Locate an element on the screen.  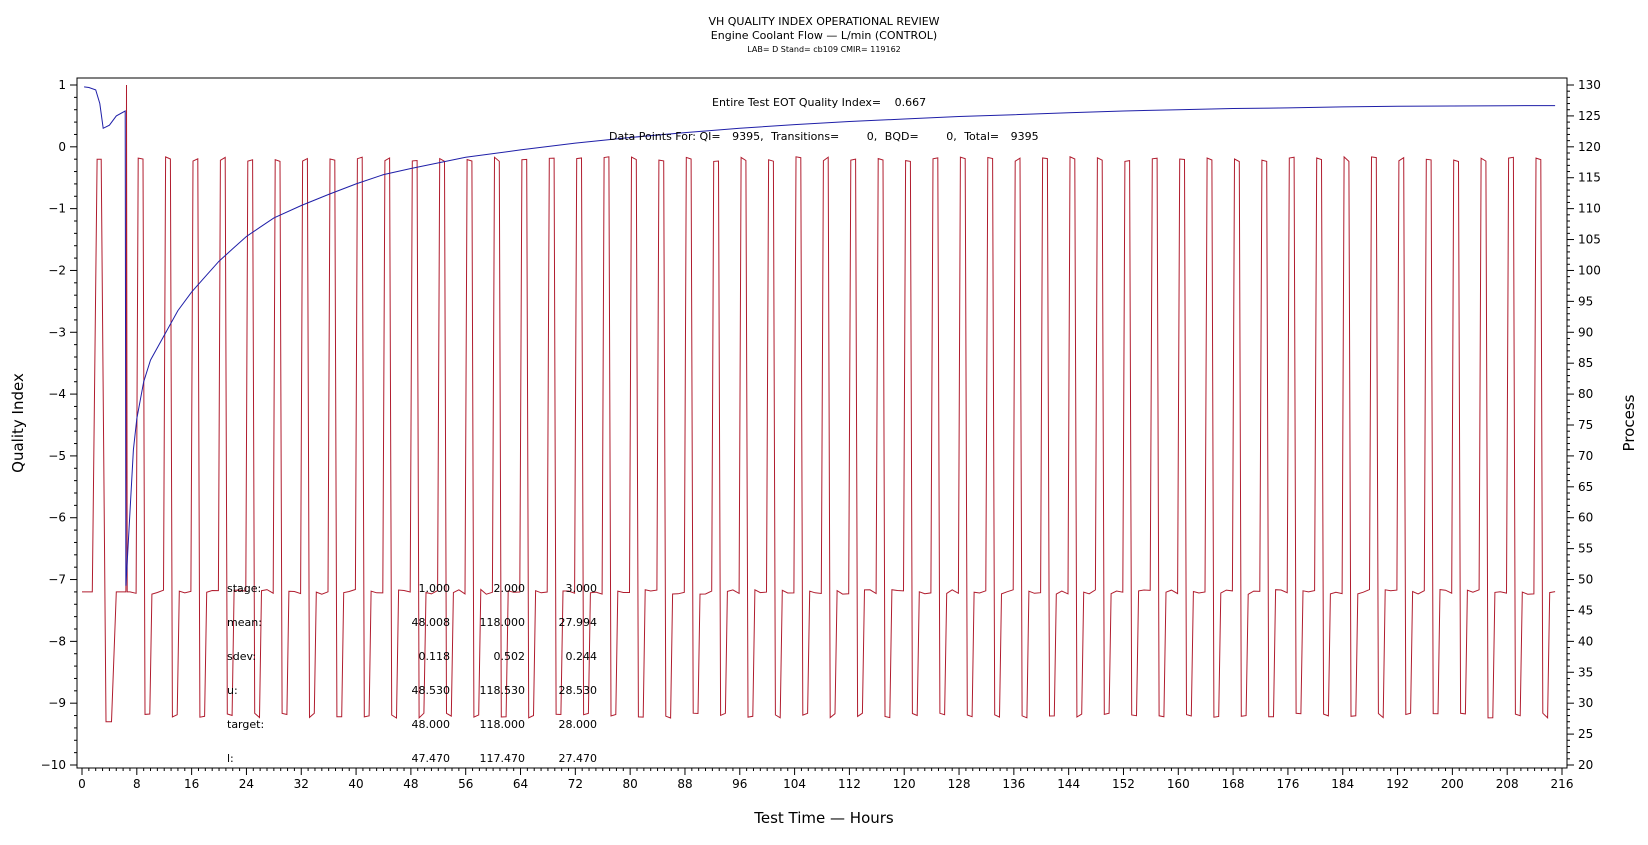
y-tick-label: −2 is located at coordinates (57, 270).